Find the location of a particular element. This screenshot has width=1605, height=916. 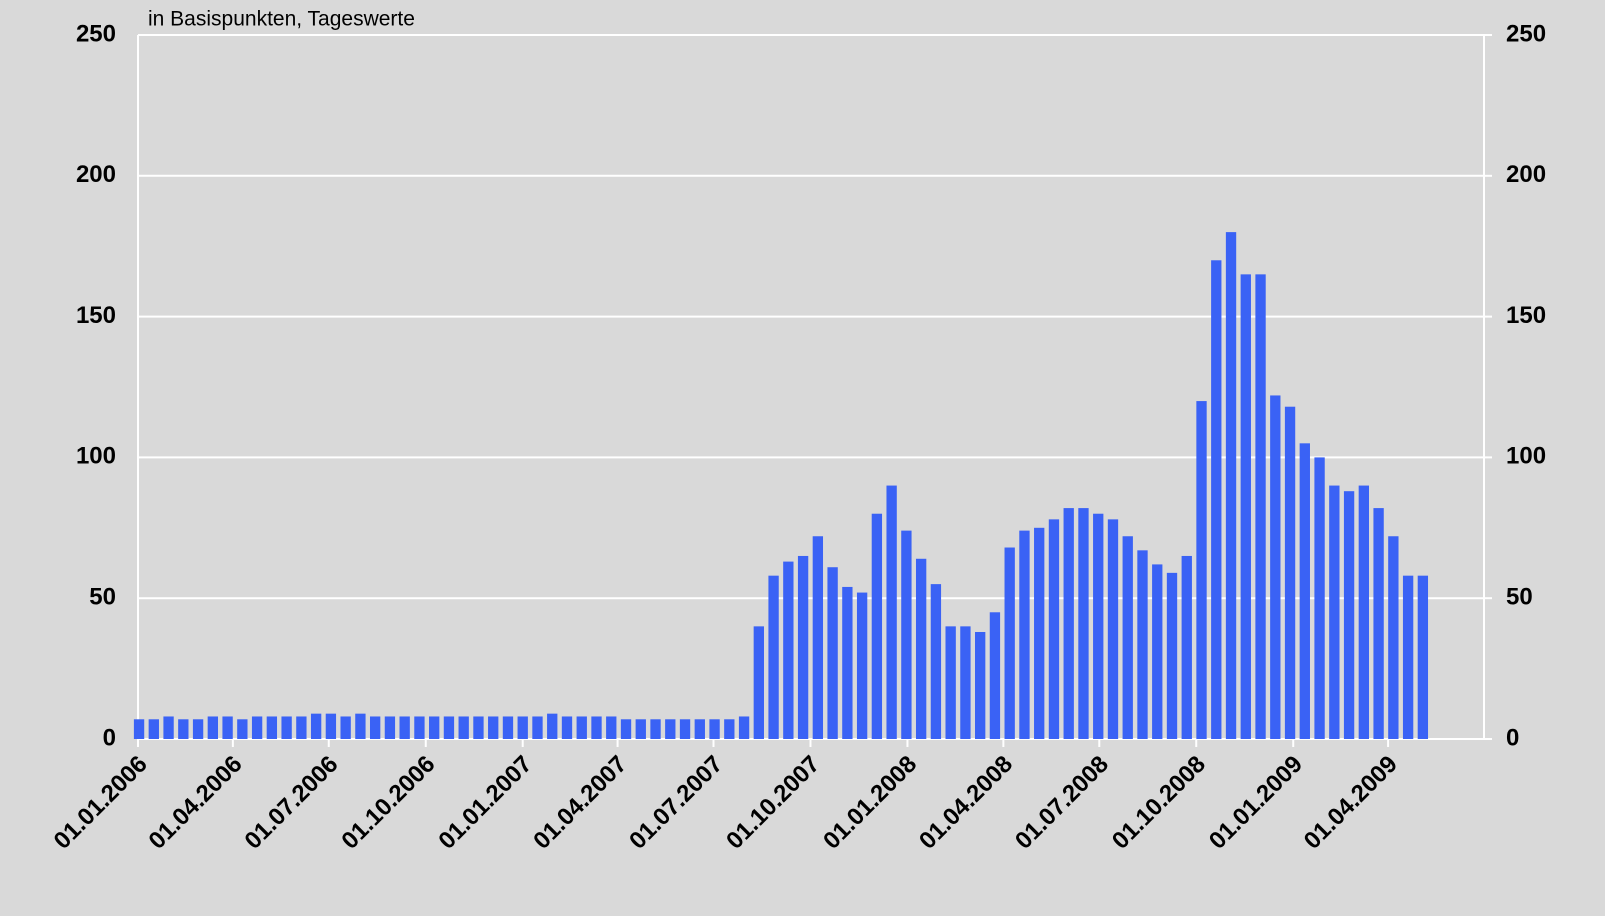

y-tick-label: 50 is located at coordinates (102, 597).